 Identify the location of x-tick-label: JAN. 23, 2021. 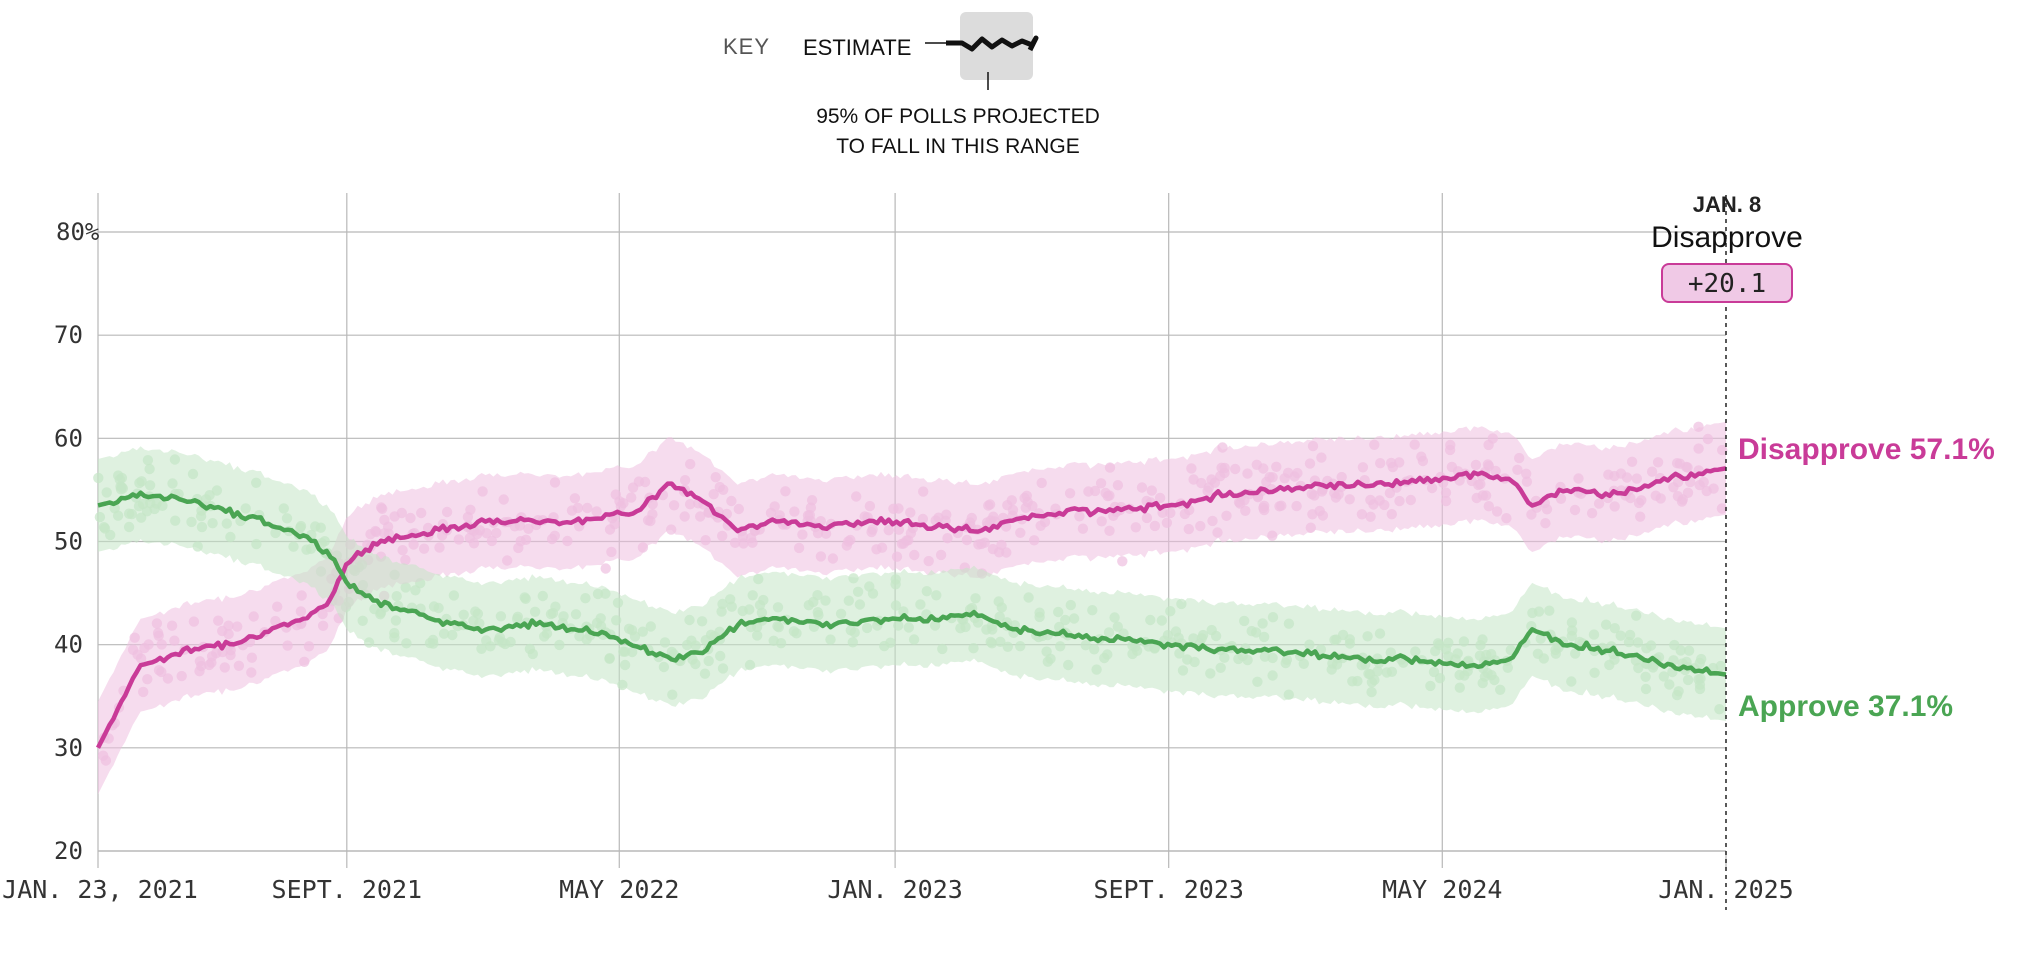
(100, 889).